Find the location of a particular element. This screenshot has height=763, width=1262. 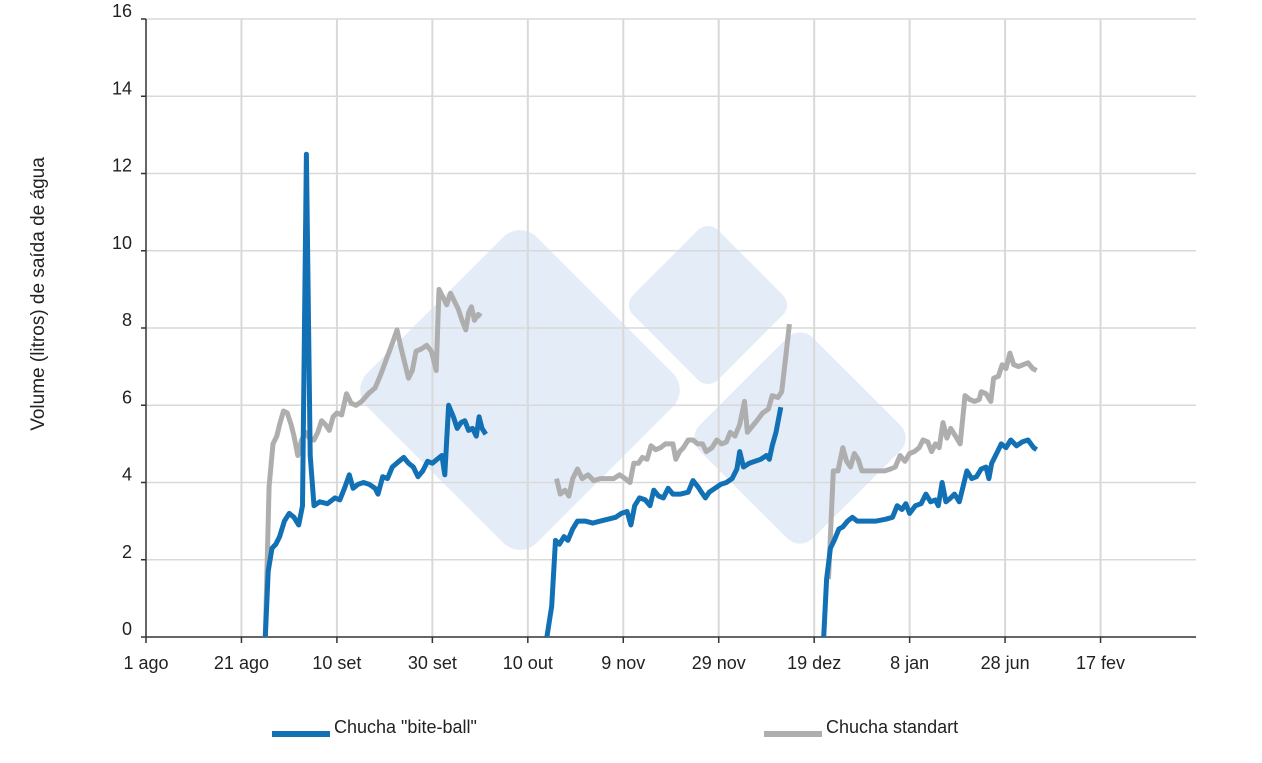

x-tick-label: 9 nov is located at coordinates (623, 663).